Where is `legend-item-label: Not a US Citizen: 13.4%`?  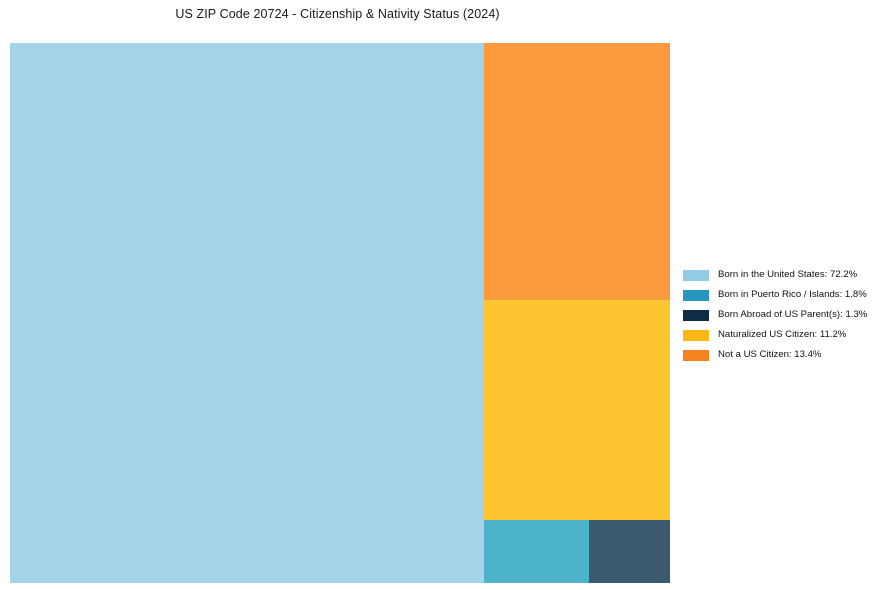
legend-item-label: Not a US Citizen: 13.4% is located at coordinates (770, 355).